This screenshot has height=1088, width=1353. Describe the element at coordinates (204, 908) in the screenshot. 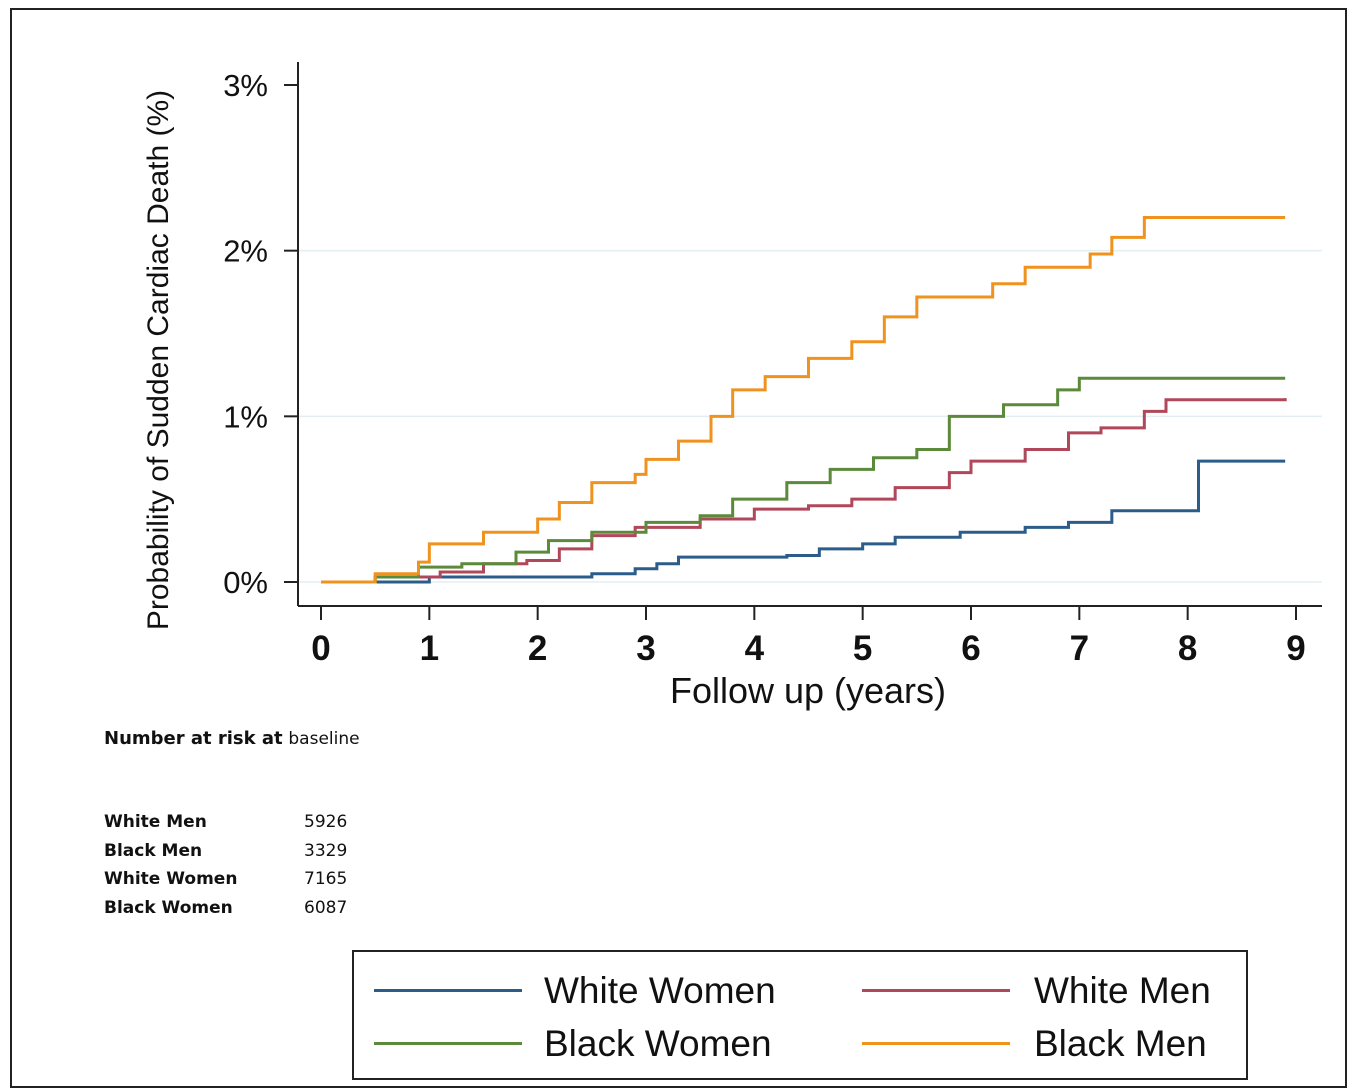

I see `risk-group: Black Women` at that location.